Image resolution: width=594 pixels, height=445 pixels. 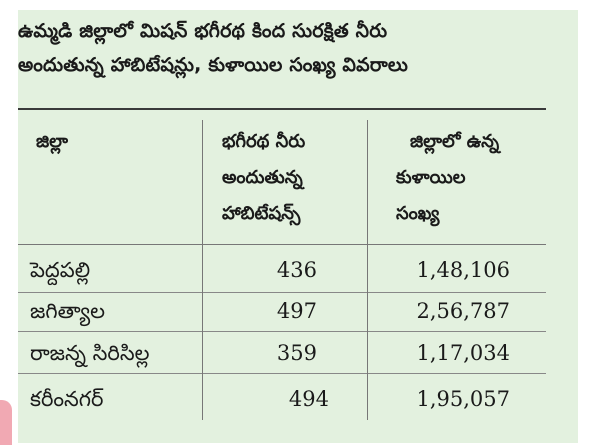 What do you see at coordinates (52, 141) in the screenshot?
I see `header-district: జిల్లా` at bounding box center [52, 141].